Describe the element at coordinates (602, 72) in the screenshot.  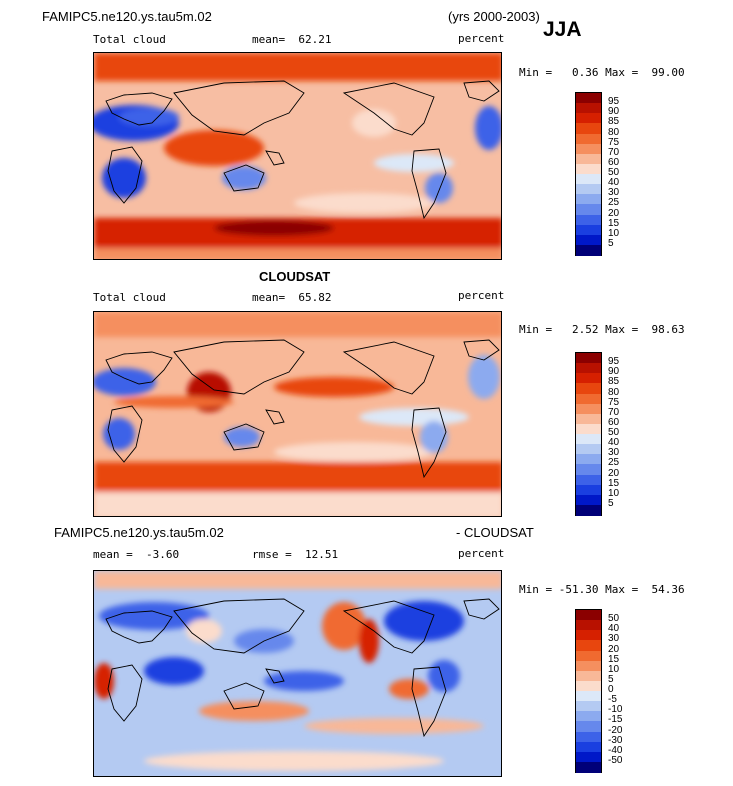
I see `panel1-minmax: Min = 0.36 Max = 99.00` at that location.